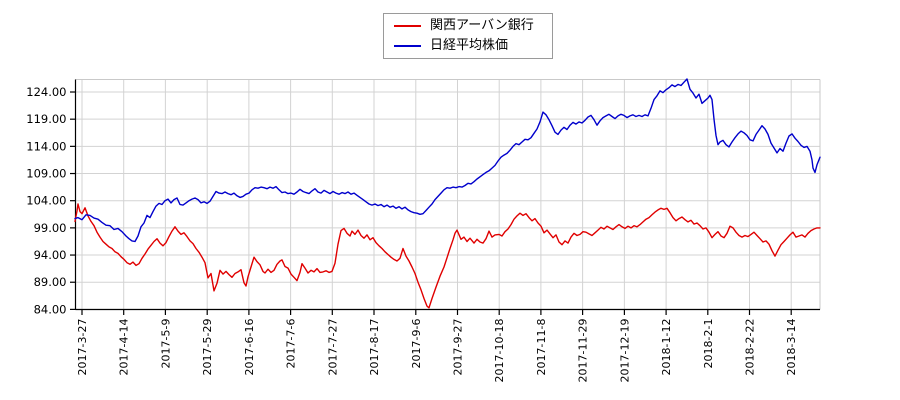 The height and width of the screenshot is (400, 900). Describe the element at coordinates (291, 344) in the screenshot. I see `x-tick-label: 2017-7-6` at that location.